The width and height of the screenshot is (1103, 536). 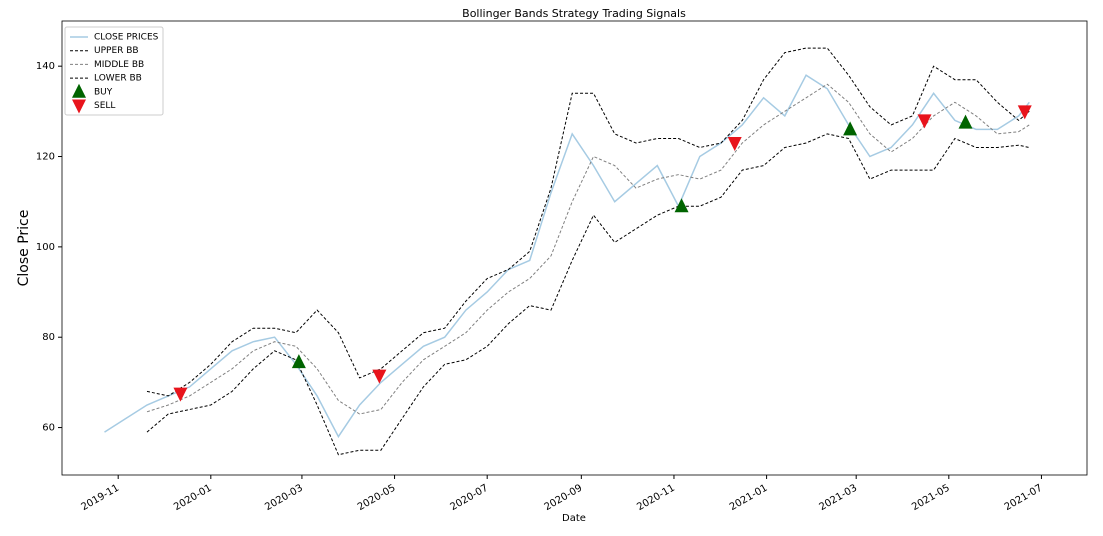 What do you see at coordinates (114, 71) in the screenshot?
I see `legend-box` at bounding box center [114, 71].